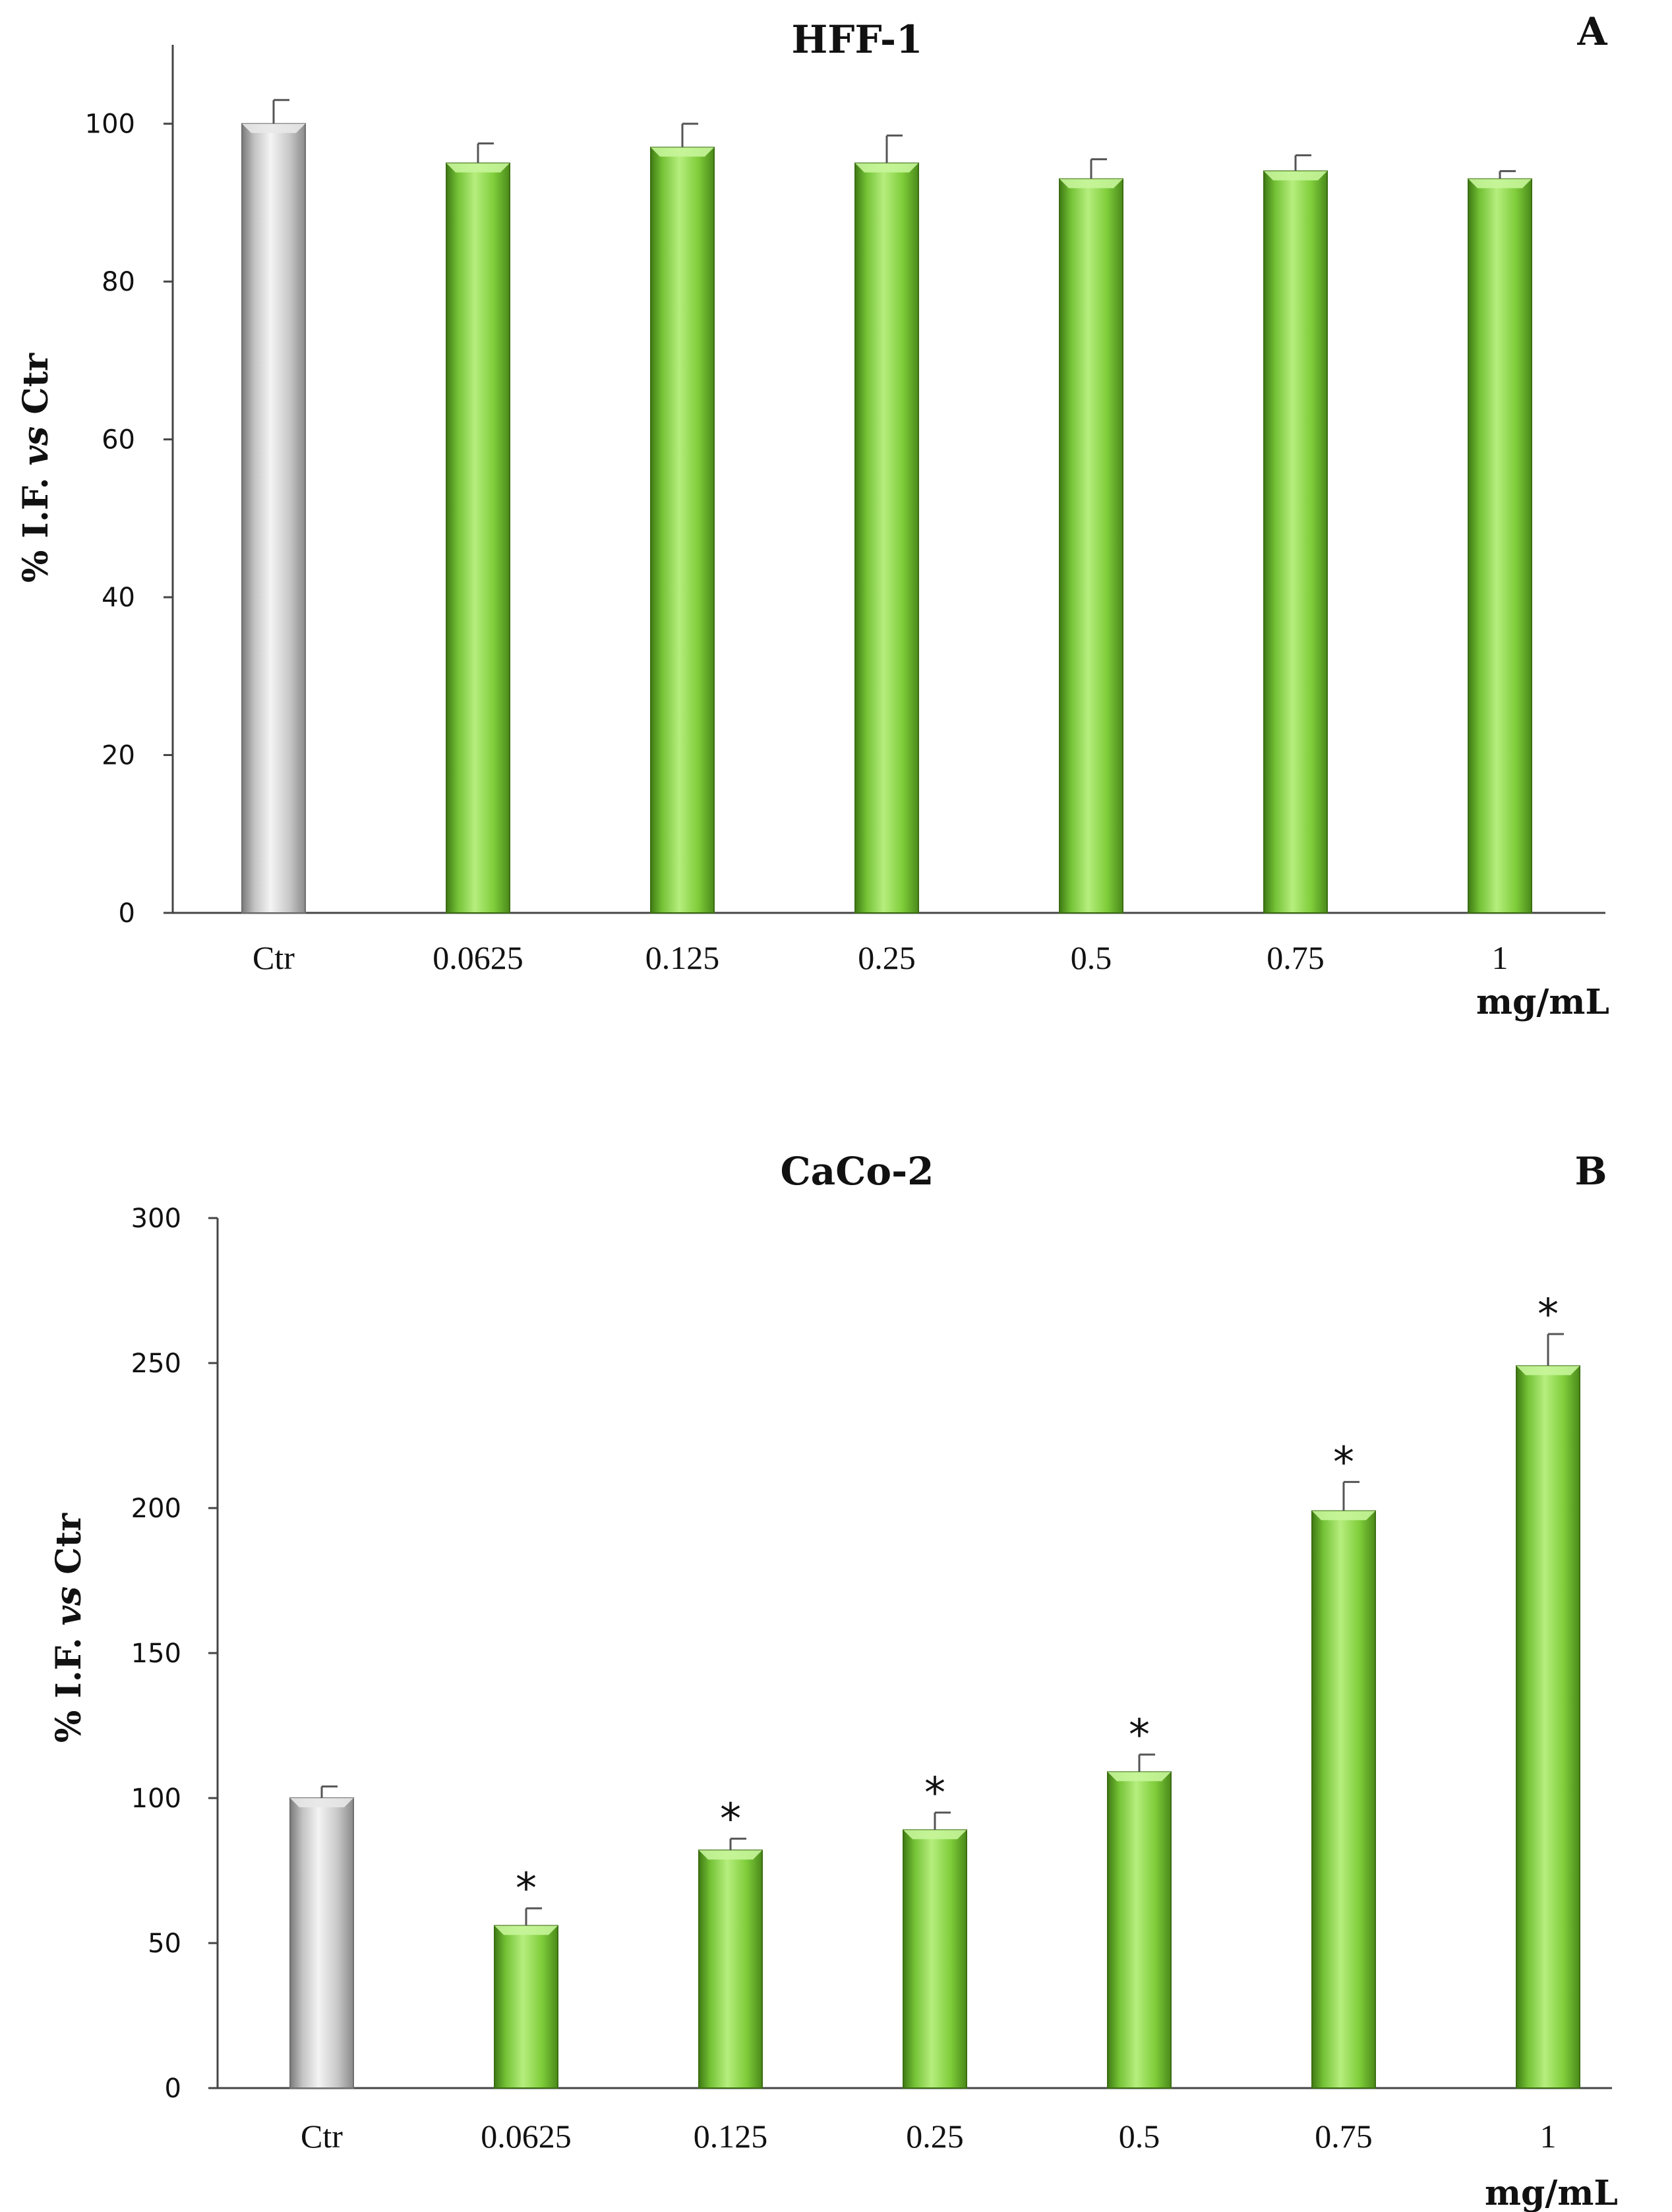 This screenshot has height=2212, width=1672. What do you see at coordinates (156, 1219) in the screenshot?
I see `y-tick-label: 300` at bounding box center [156, 1219].